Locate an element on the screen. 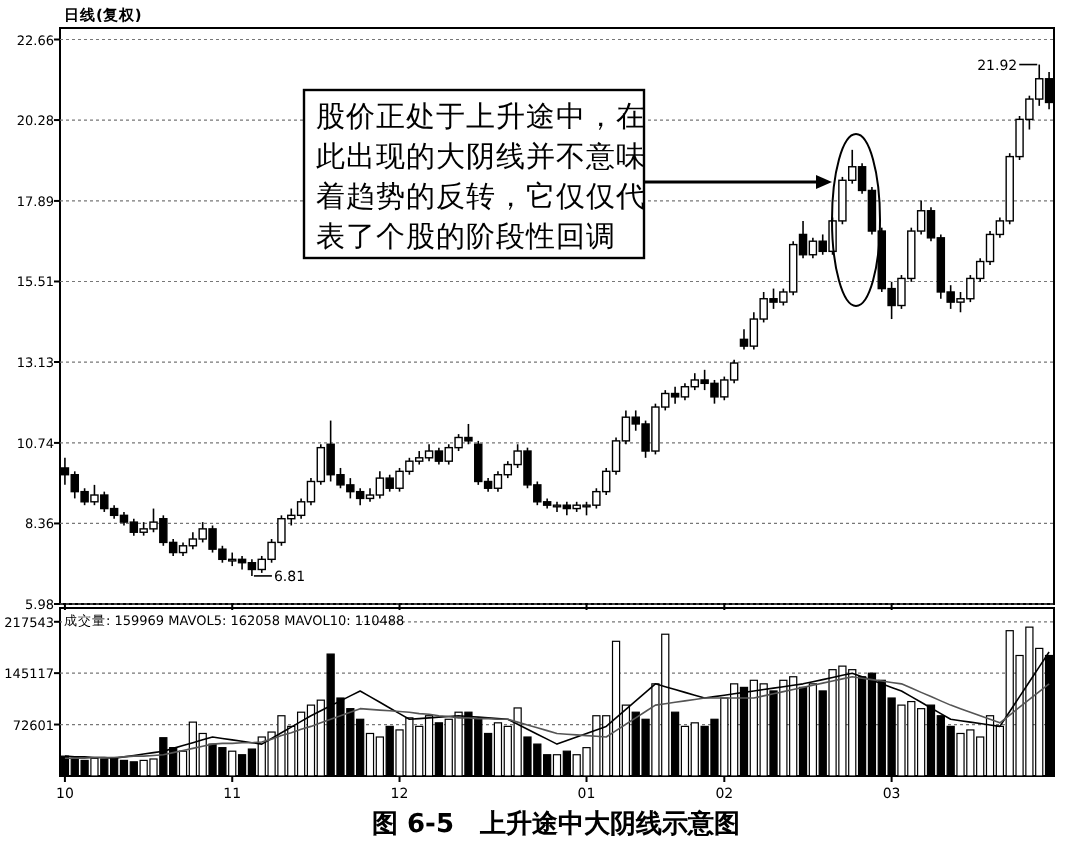  line-series is located at coordinates (557, 717).